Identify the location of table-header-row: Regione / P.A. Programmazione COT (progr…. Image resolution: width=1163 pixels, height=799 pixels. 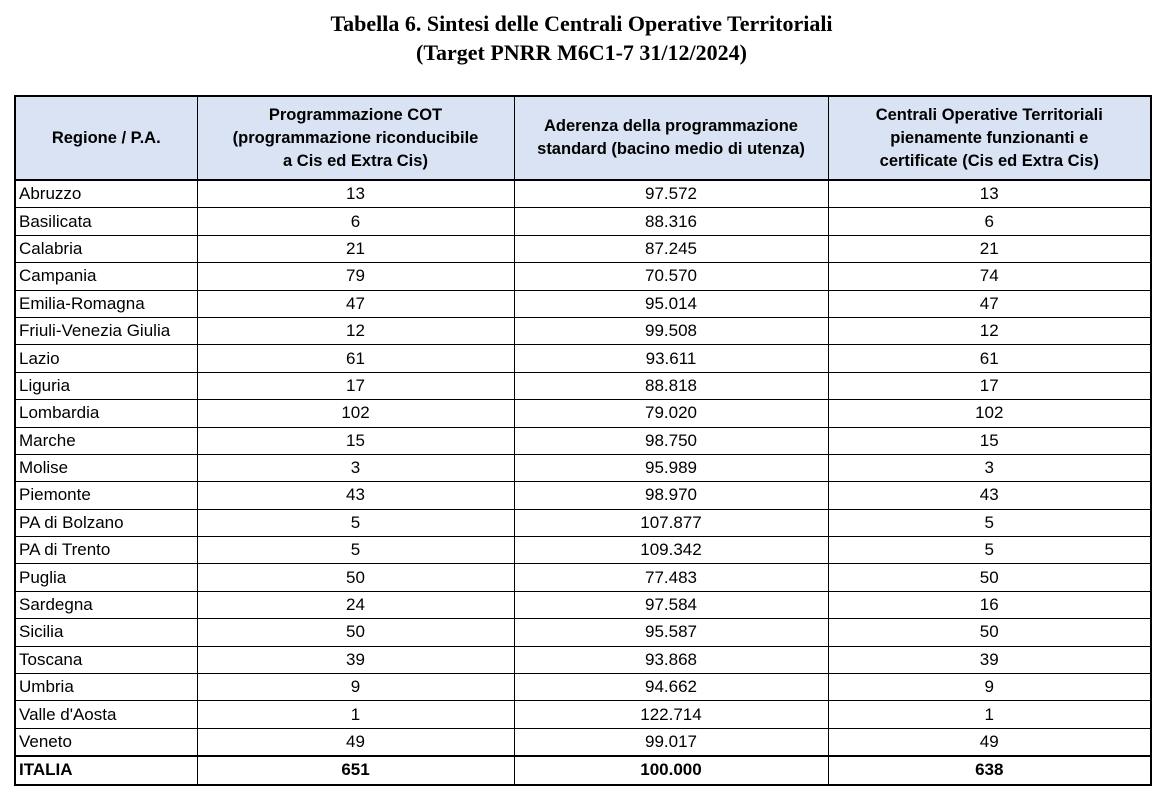
(583, 138).